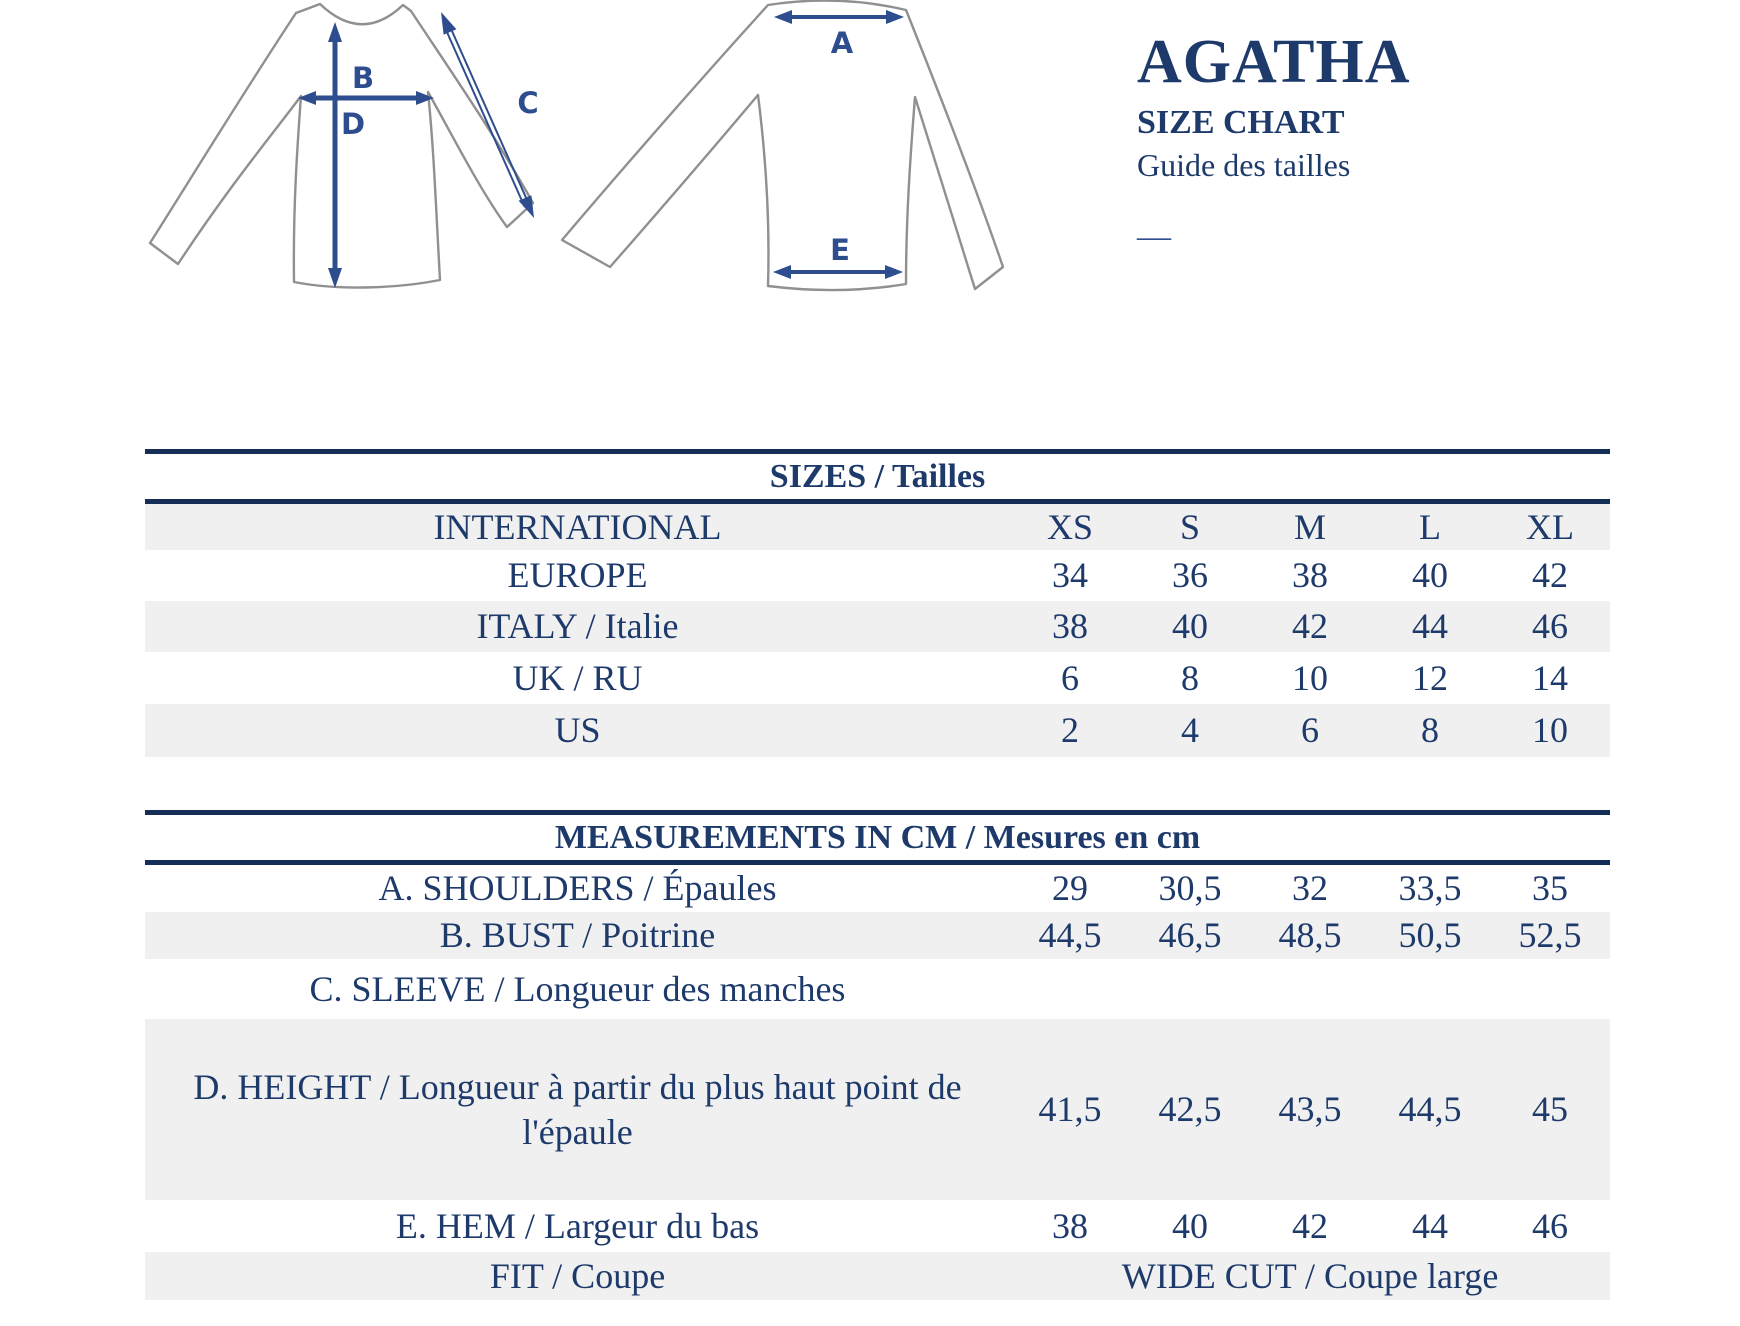 This screenshot has width=1740, height=1326. I want to click on table-row-international: INTERNATIONAL XS S M L XL, so click(878, 525).